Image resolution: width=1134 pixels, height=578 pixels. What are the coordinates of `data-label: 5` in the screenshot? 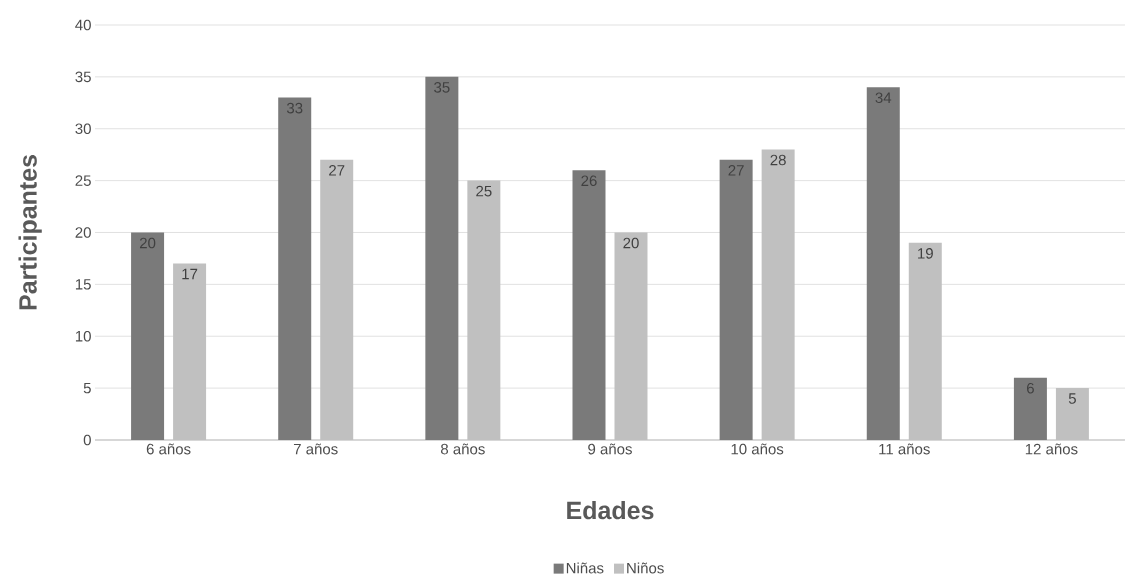 It's located at (1072, 398).